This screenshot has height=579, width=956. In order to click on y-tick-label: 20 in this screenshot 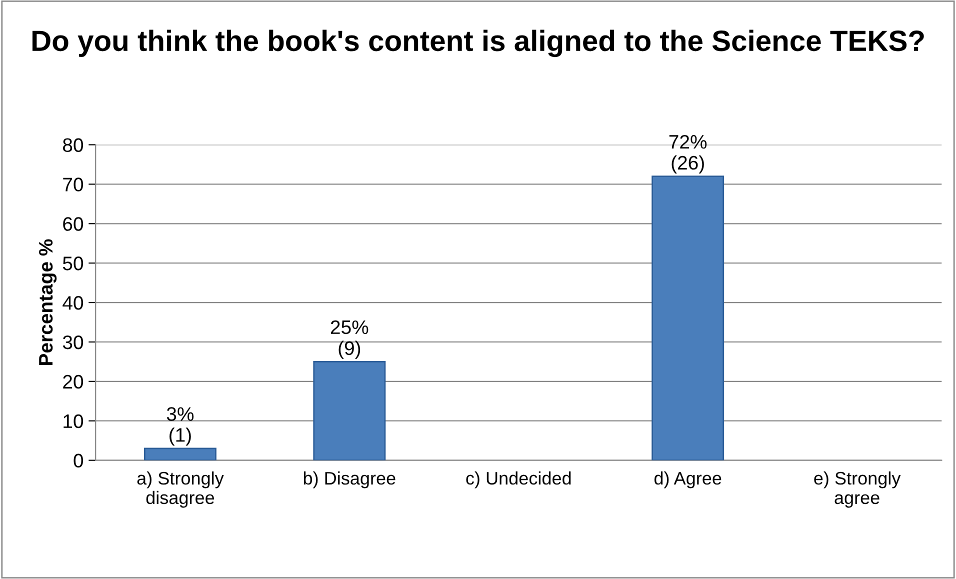, I will do `click(73, 381)`.